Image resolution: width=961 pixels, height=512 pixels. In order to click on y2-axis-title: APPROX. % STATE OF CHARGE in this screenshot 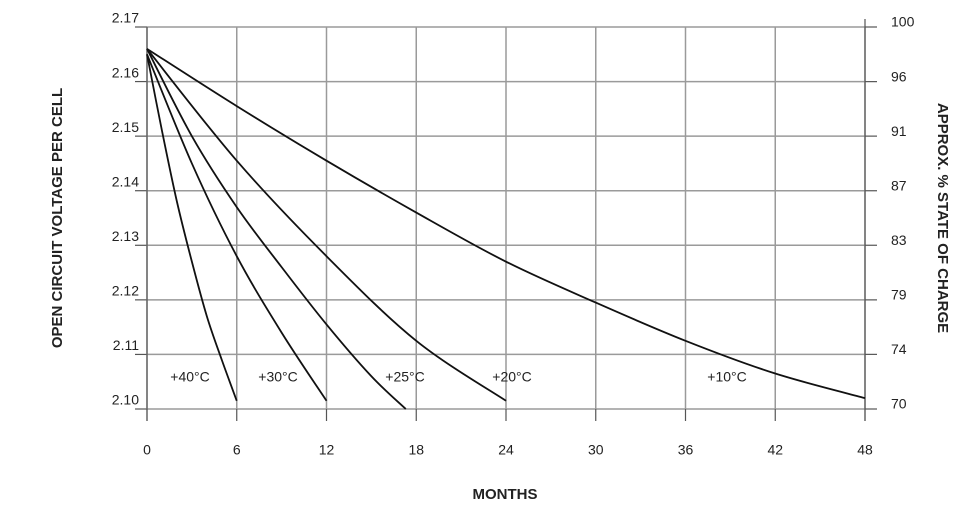, I will do `click(942, 218)`.